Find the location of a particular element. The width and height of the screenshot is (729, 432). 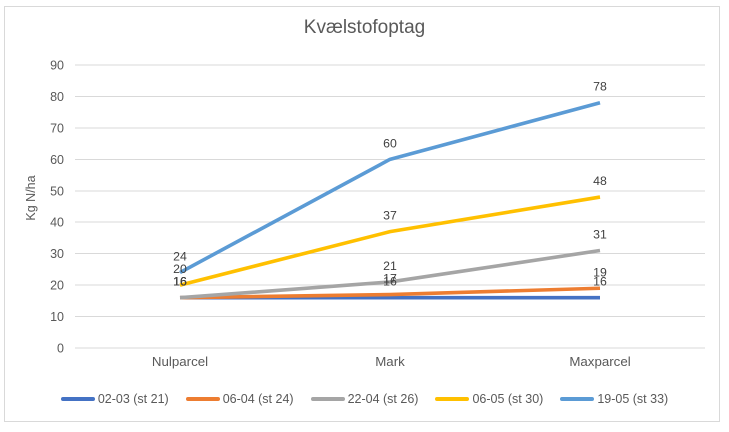

y-tick-label: 20 is located at coordinates (57, 286).